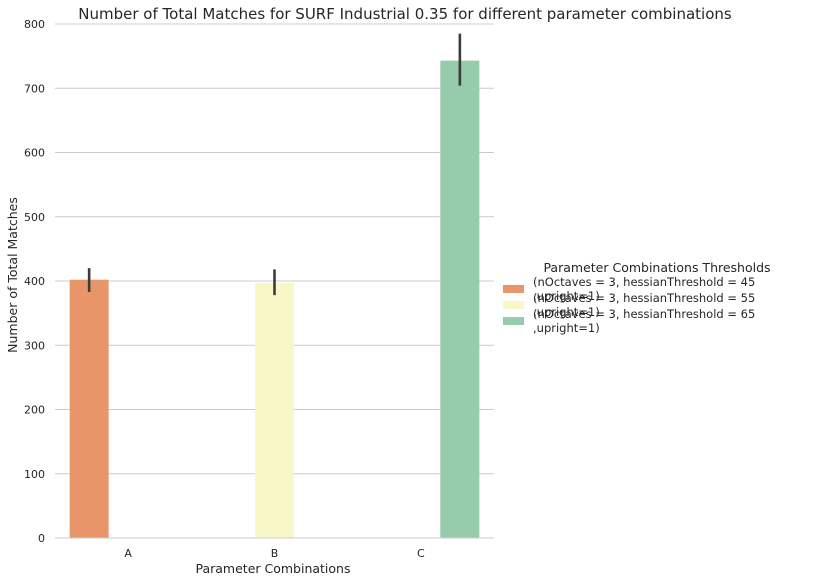 The height and width of the screenshot is (582, 825). What do you see at coordinates (34, 410) in the screenshot?
I see `y-tick-label: 200` at bounding box center [34, 410].